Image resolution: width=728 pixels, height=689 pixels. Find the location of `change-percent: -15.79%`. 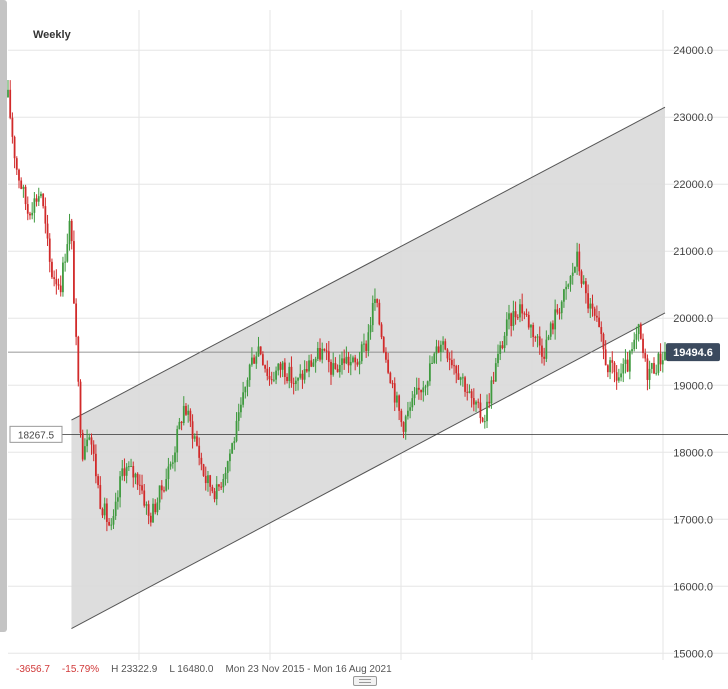

change-percent: -15.79% is located at coordinates (80, 669).